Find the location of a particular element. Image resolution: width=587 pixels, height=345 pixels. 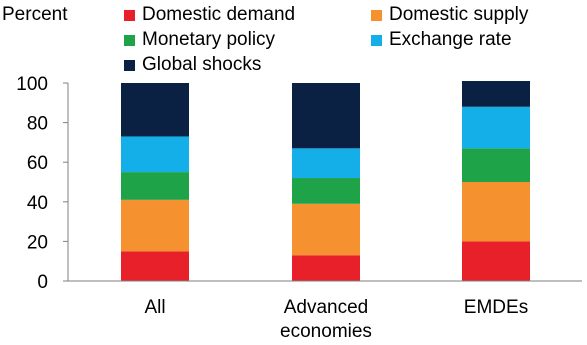

legend-label: Domestic demand is located at coordinates (219, 14).